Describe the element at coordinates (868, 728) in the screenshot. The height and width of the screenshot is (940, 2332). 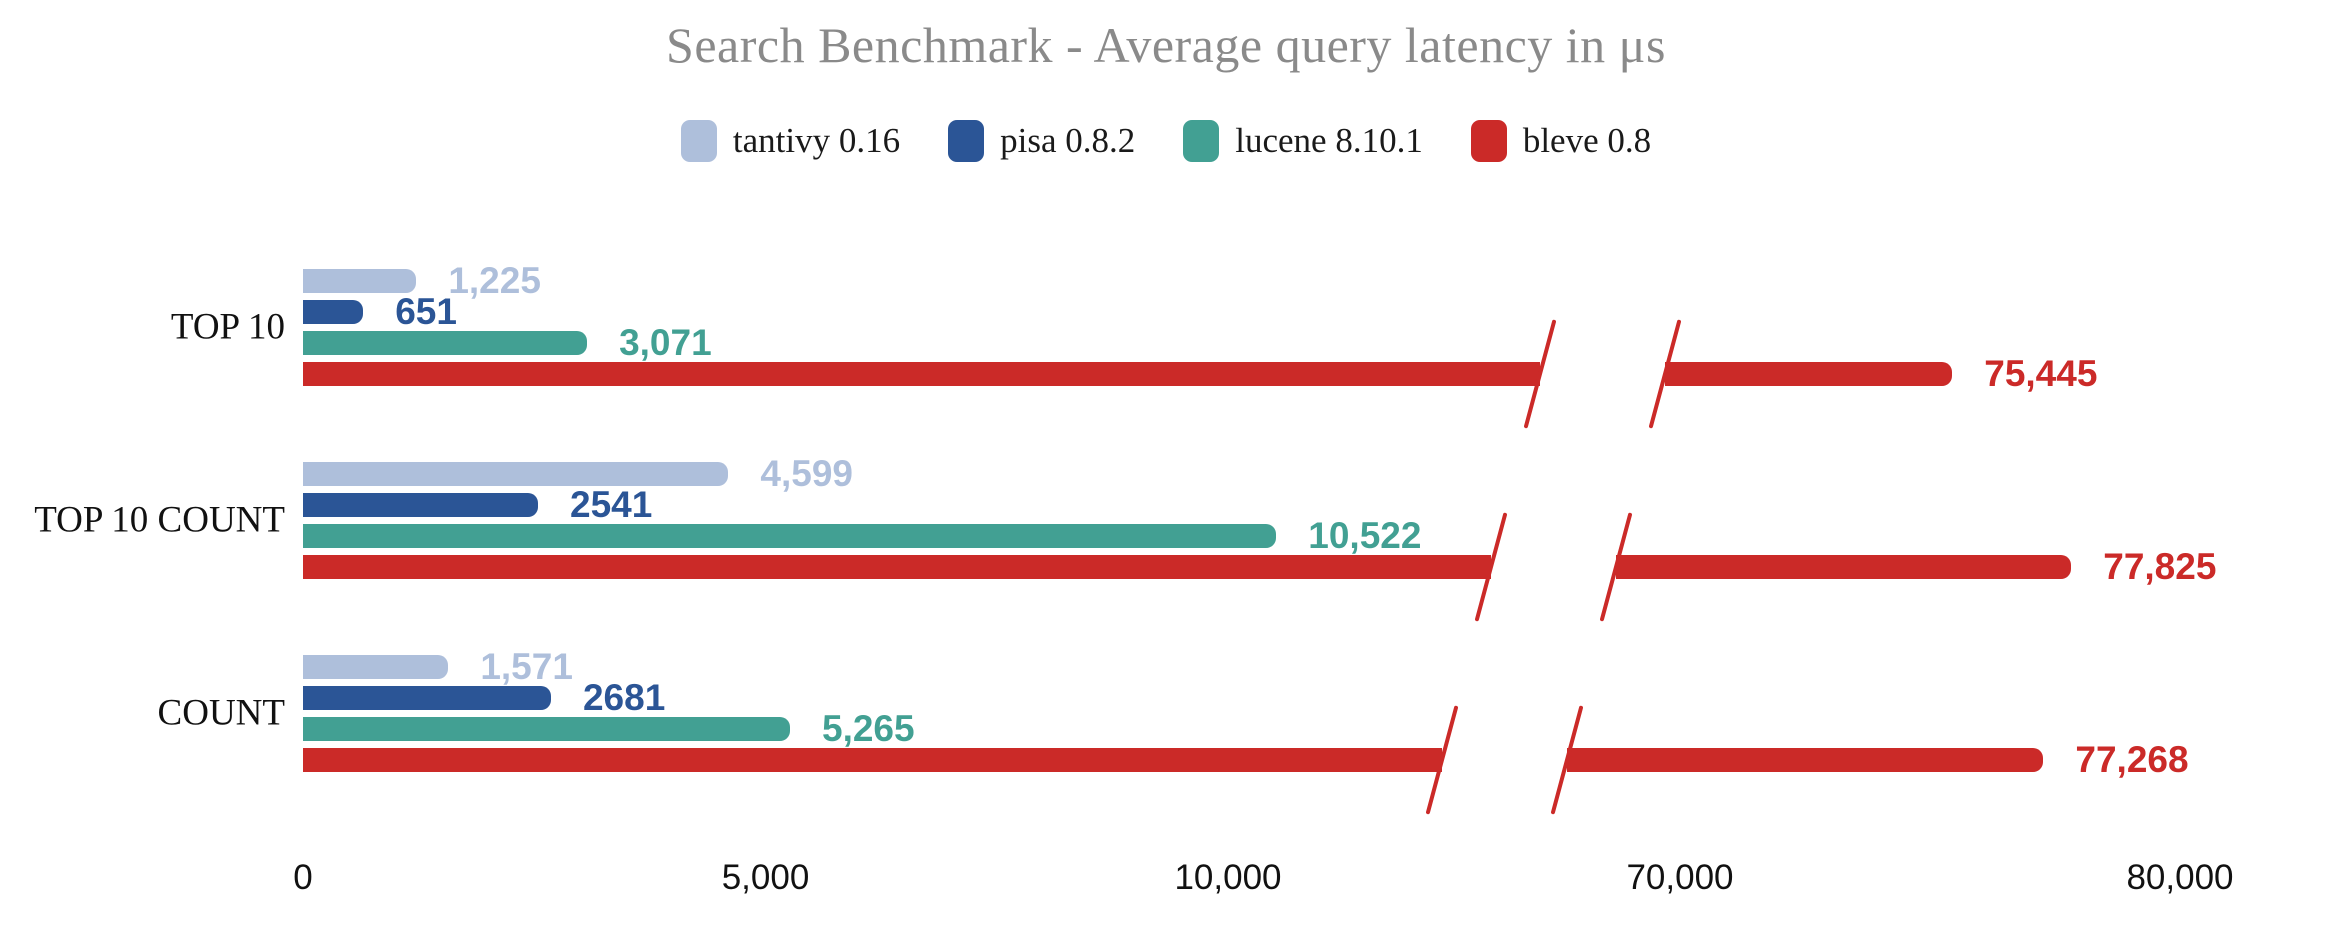
I see `value-label: 5,265` at that location.